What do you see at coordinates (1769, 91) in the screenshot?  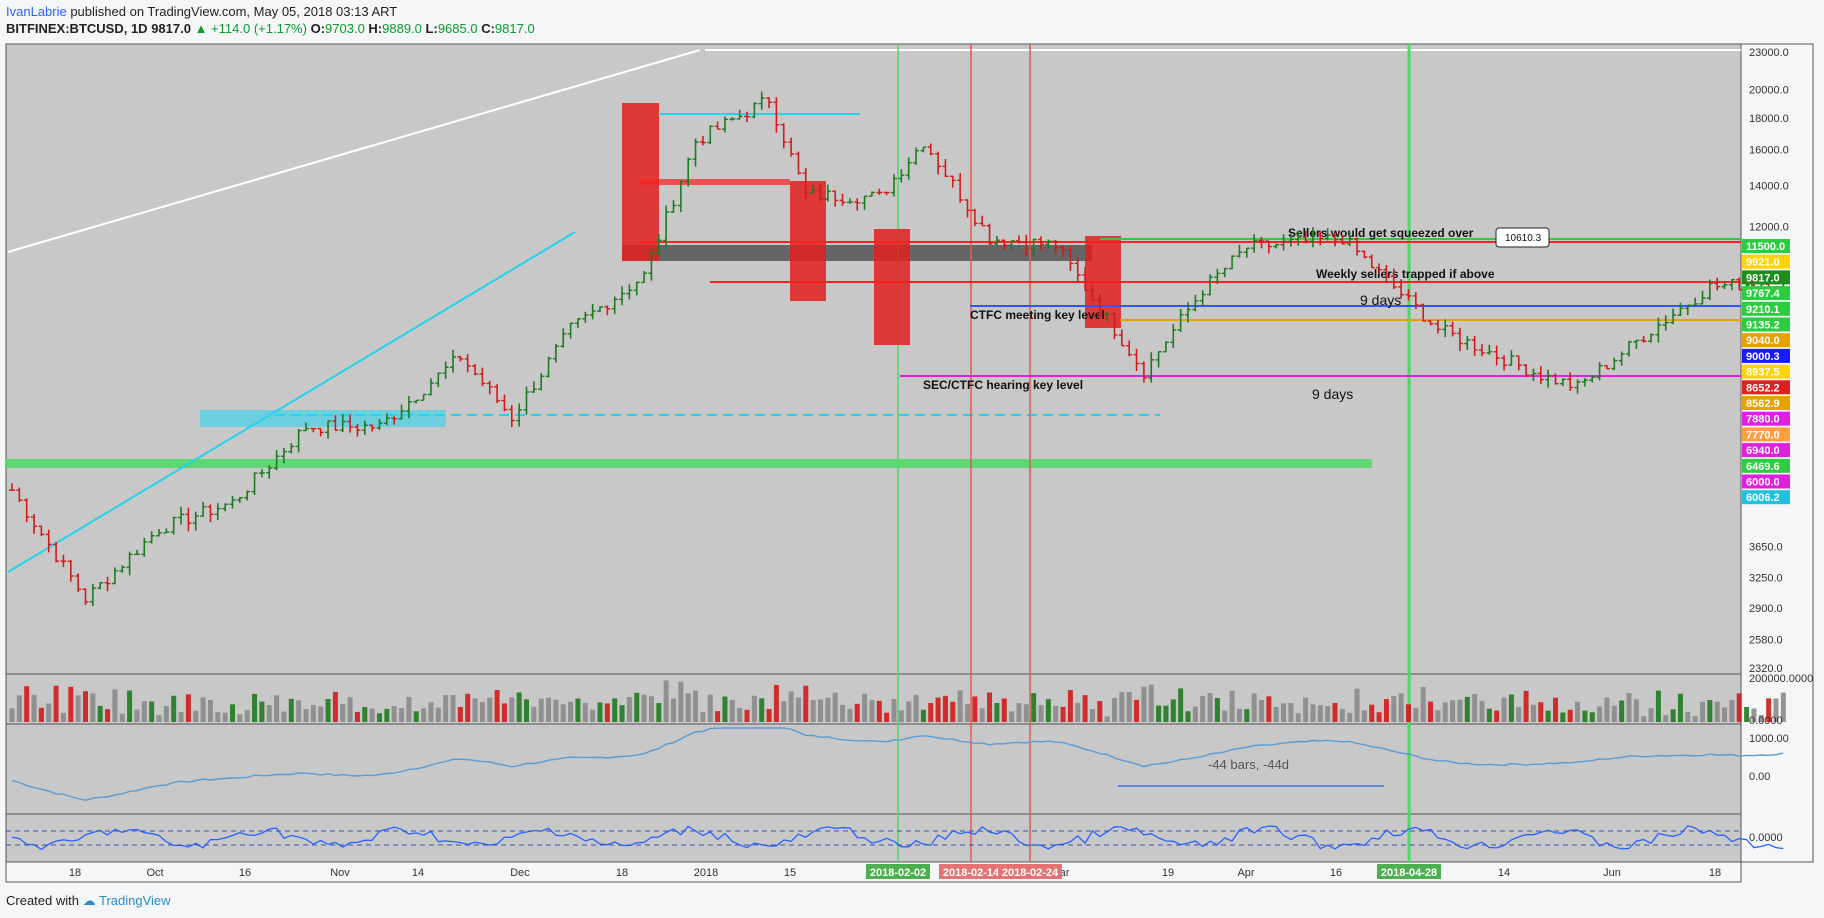 I see `price-tick-label: 20000.0` at bounding box center [1769, 91].